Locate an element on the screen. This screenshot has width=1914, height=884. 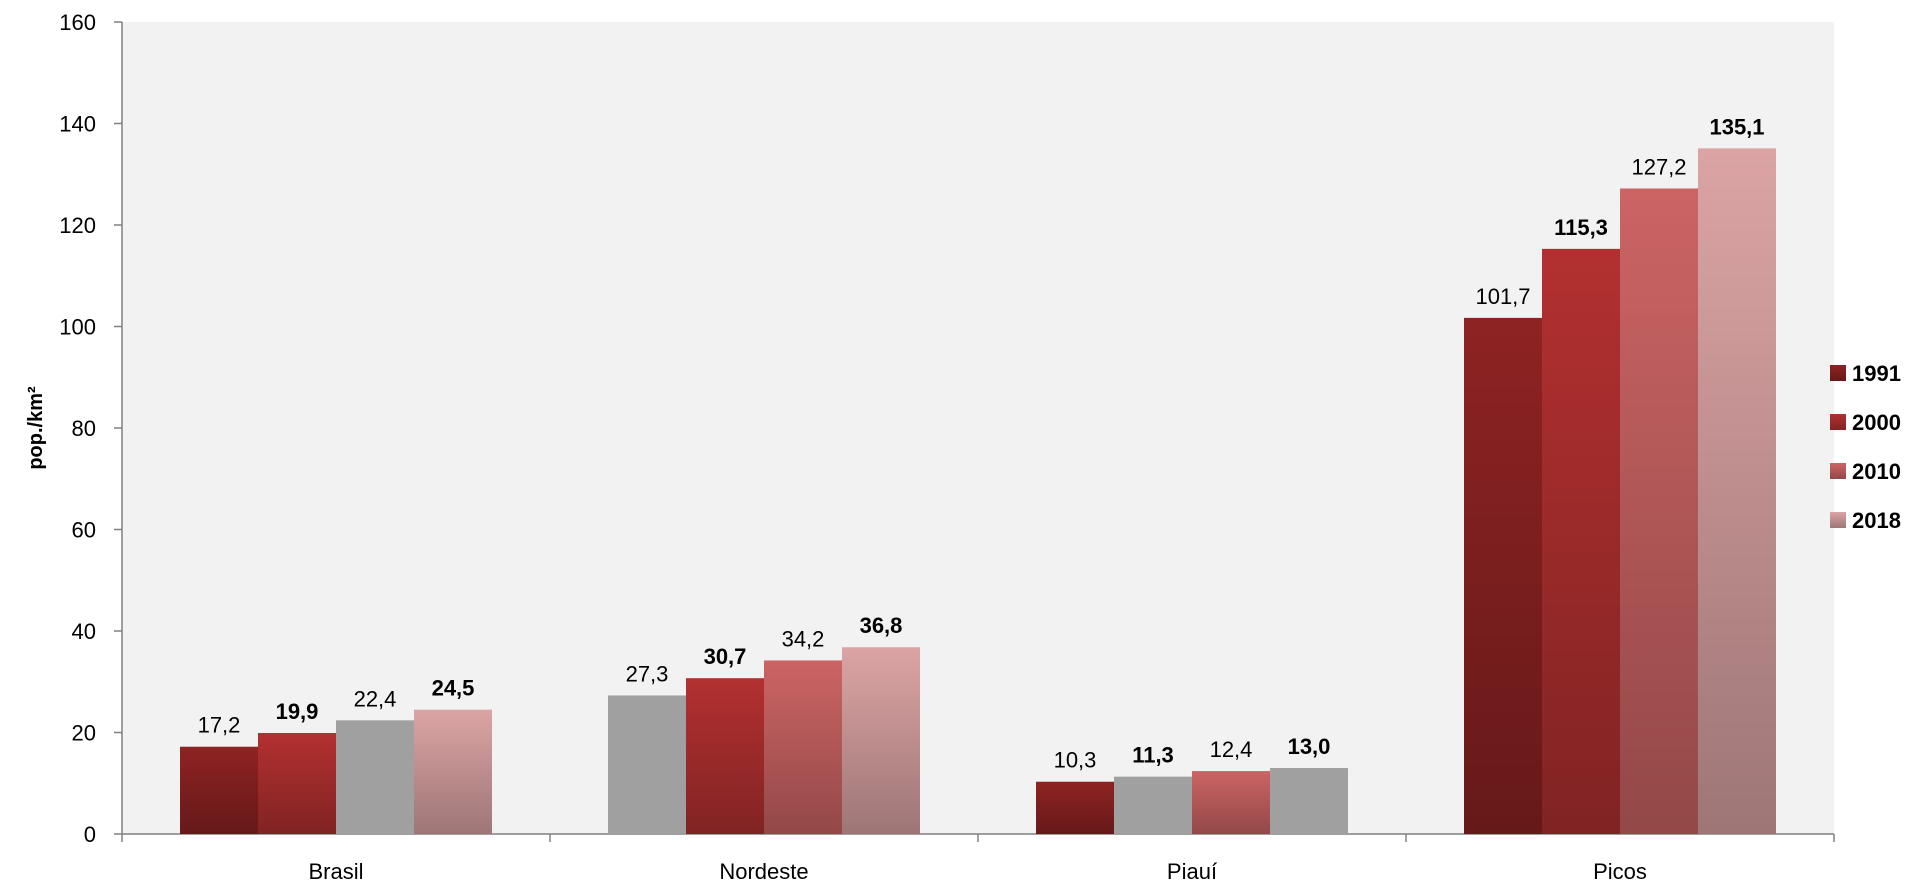
data-label: 11,3 is located at coordinates (1153, 755).